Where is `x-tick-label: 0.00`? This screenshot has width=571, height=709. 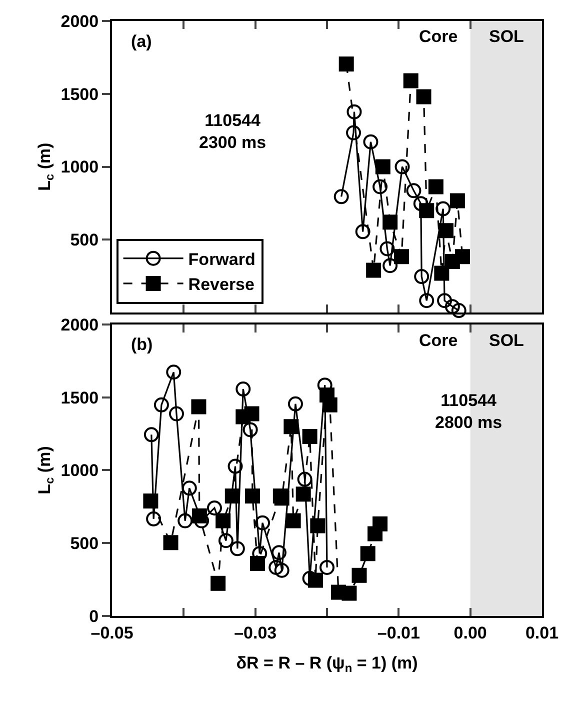 x-tick-label: 0.00 is located at coordinates (470, 632).